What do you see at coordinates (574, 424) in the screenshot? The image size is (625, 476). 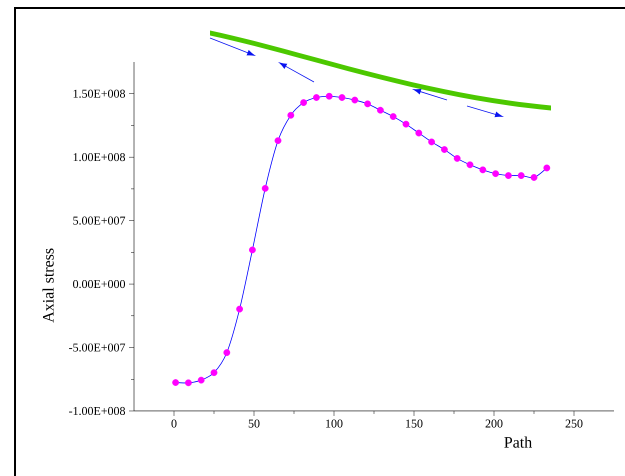 I see `x-tick-label: 250` at bounding box center [574, 424].